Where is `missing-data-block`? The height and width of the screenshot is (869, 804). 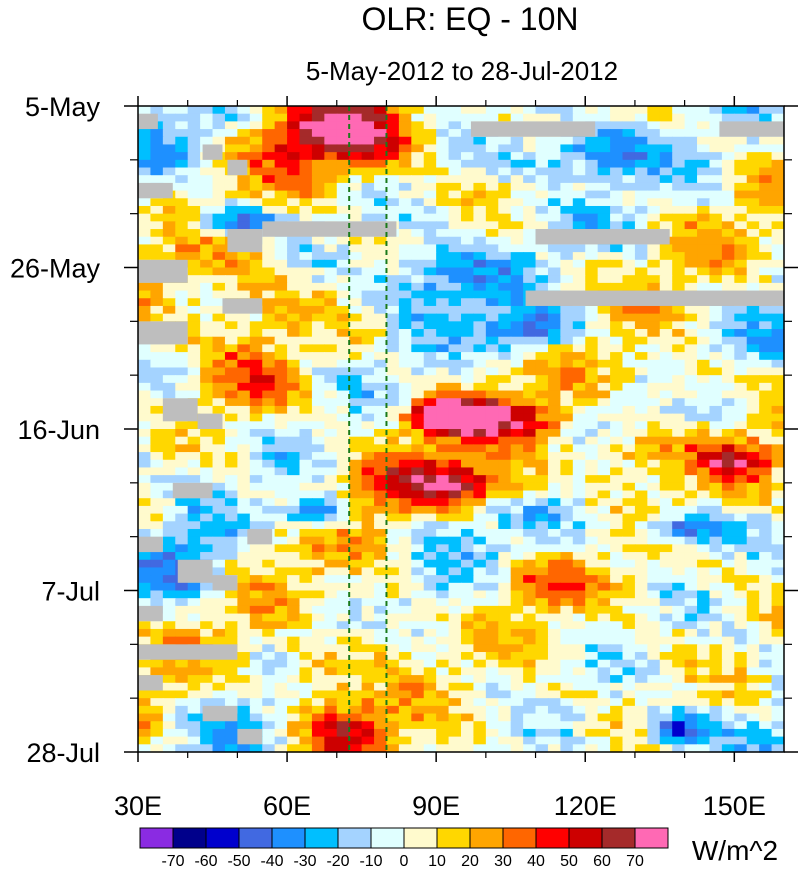 missing-data-block is located at coordinates (220, 713).